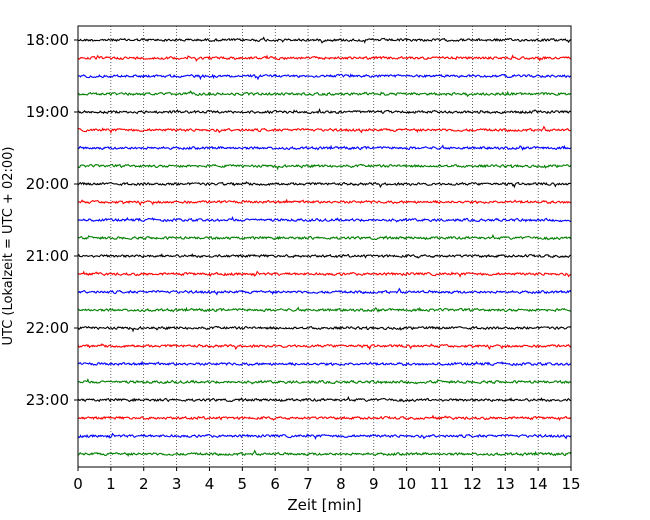 This screenshot has width=650, height=520. Describe the element at coordinates (47, 400) in the screenshot. I see `y-tick-label-5: 23:00` at that location.